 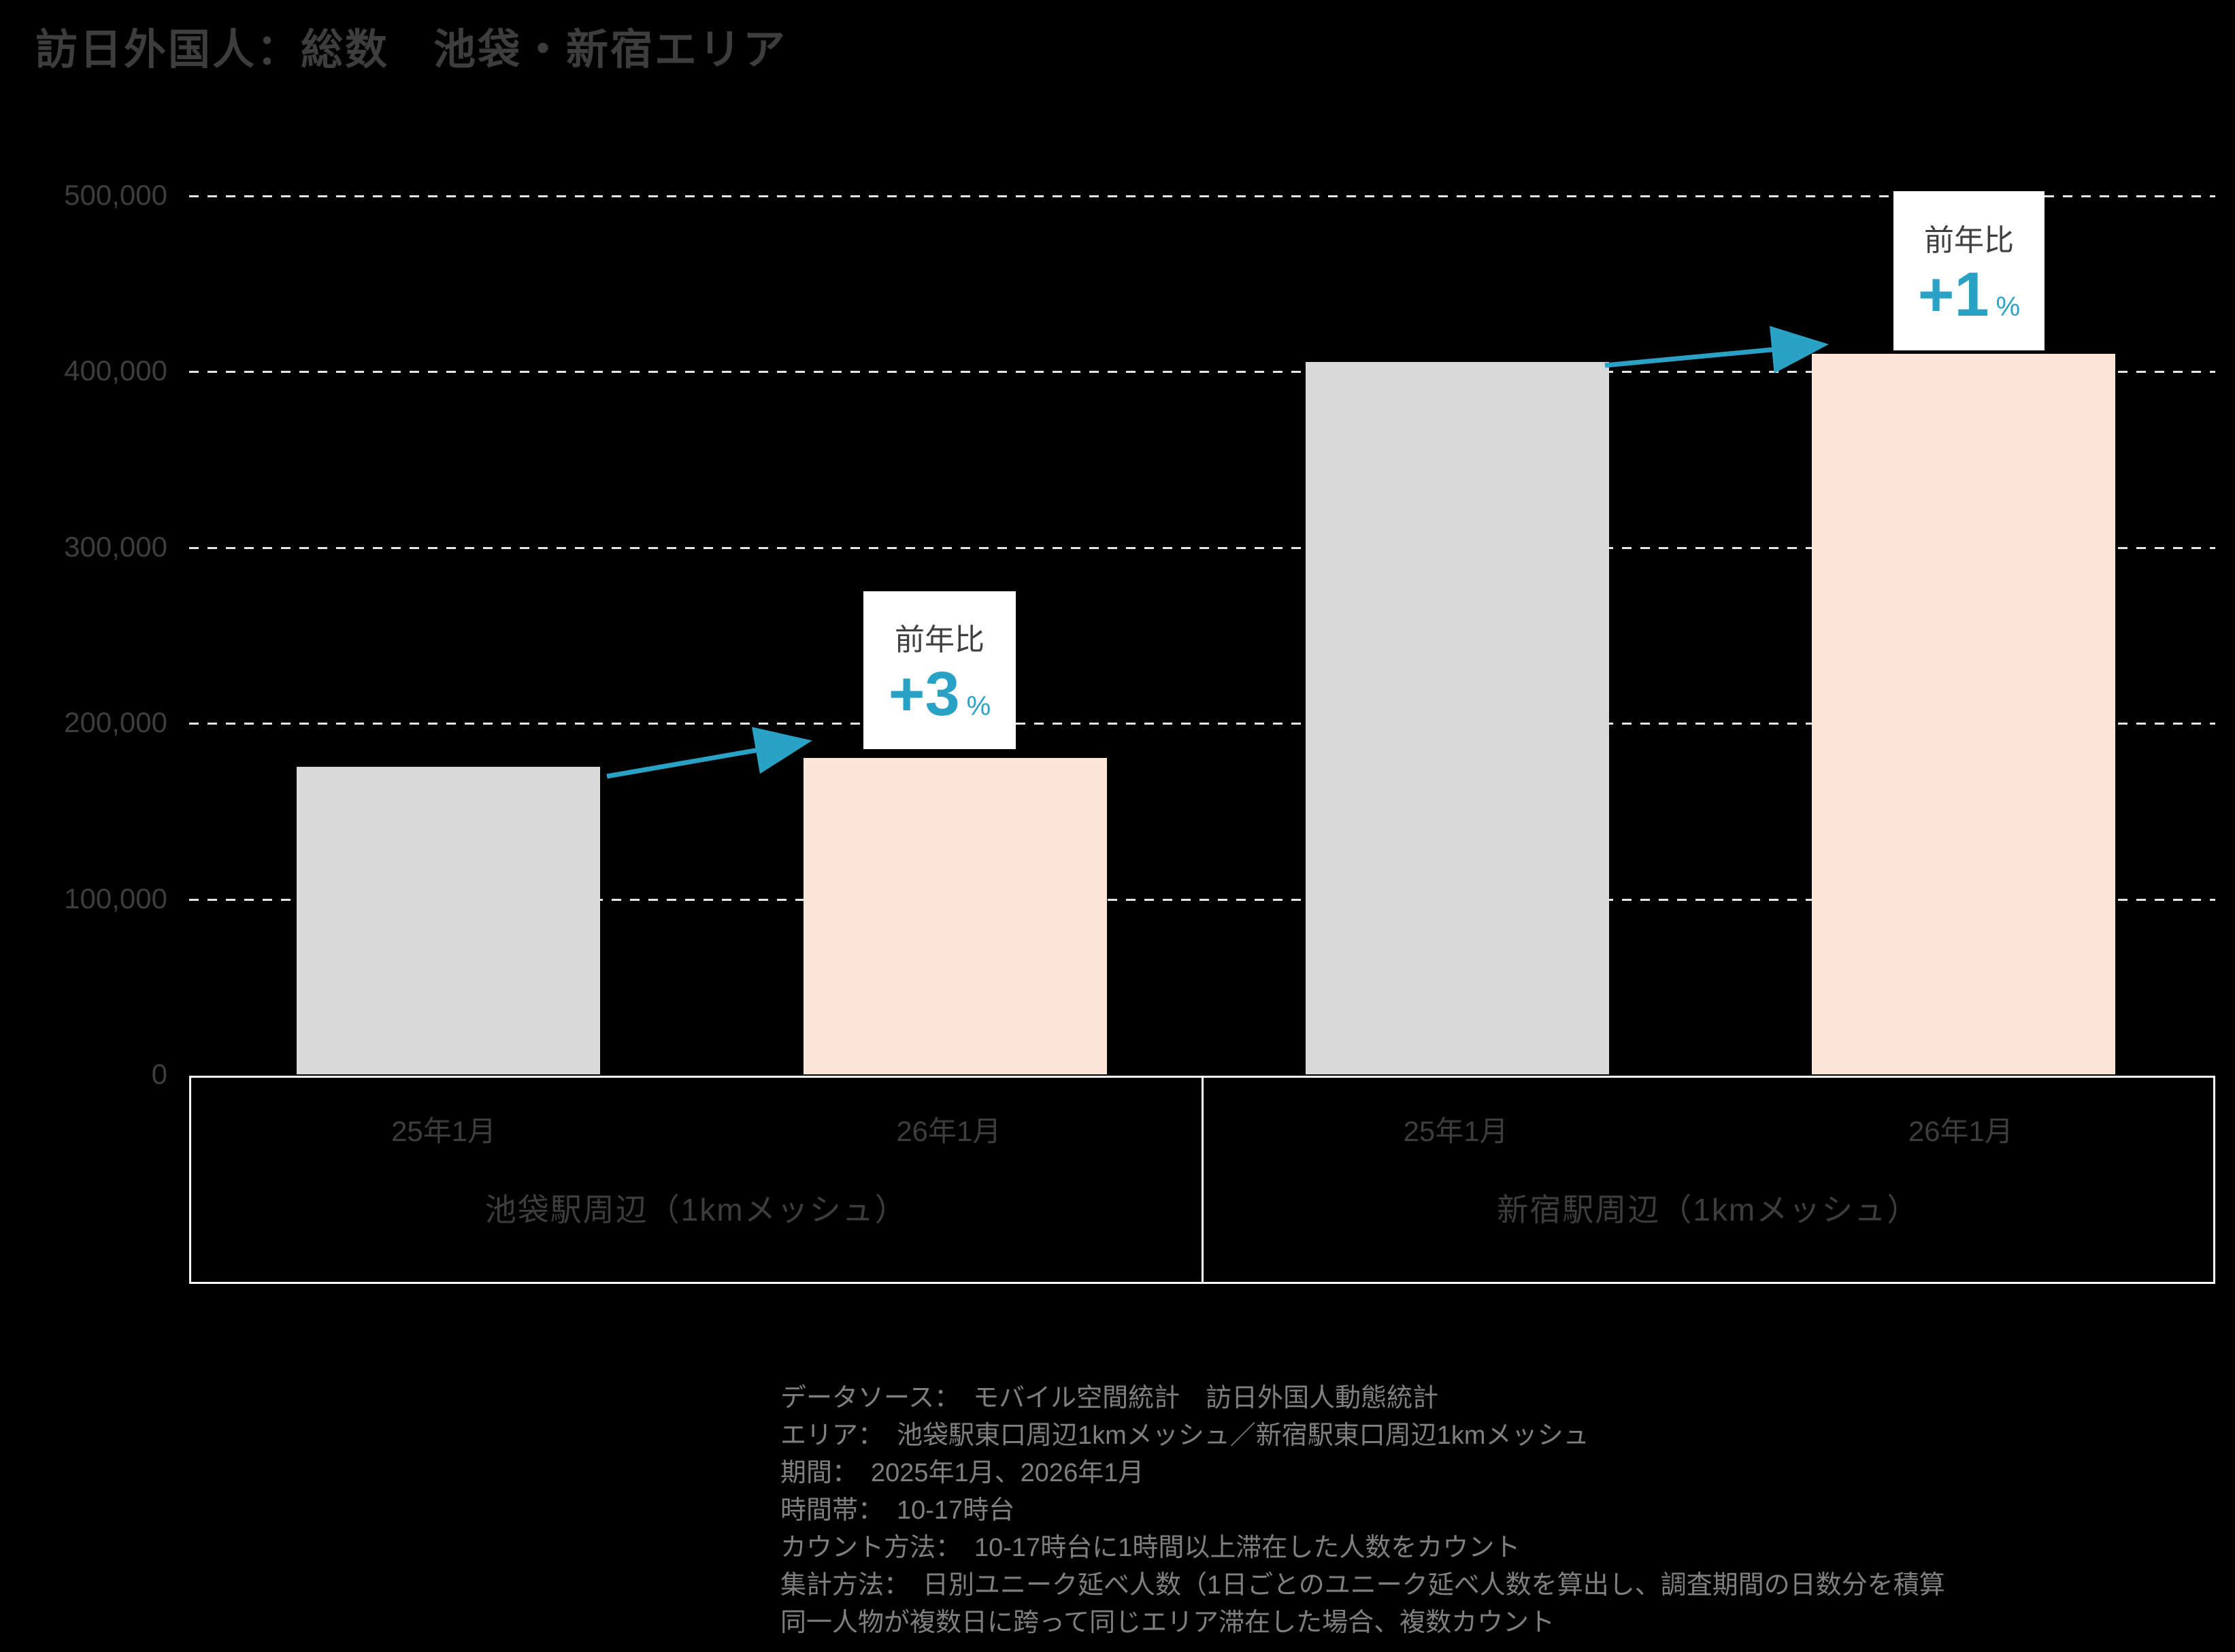 What do you see at coordinates (116, 370) in the screenshot?
I see `y-axis-tick-label: 400,000` at bounding box center [116, 370].